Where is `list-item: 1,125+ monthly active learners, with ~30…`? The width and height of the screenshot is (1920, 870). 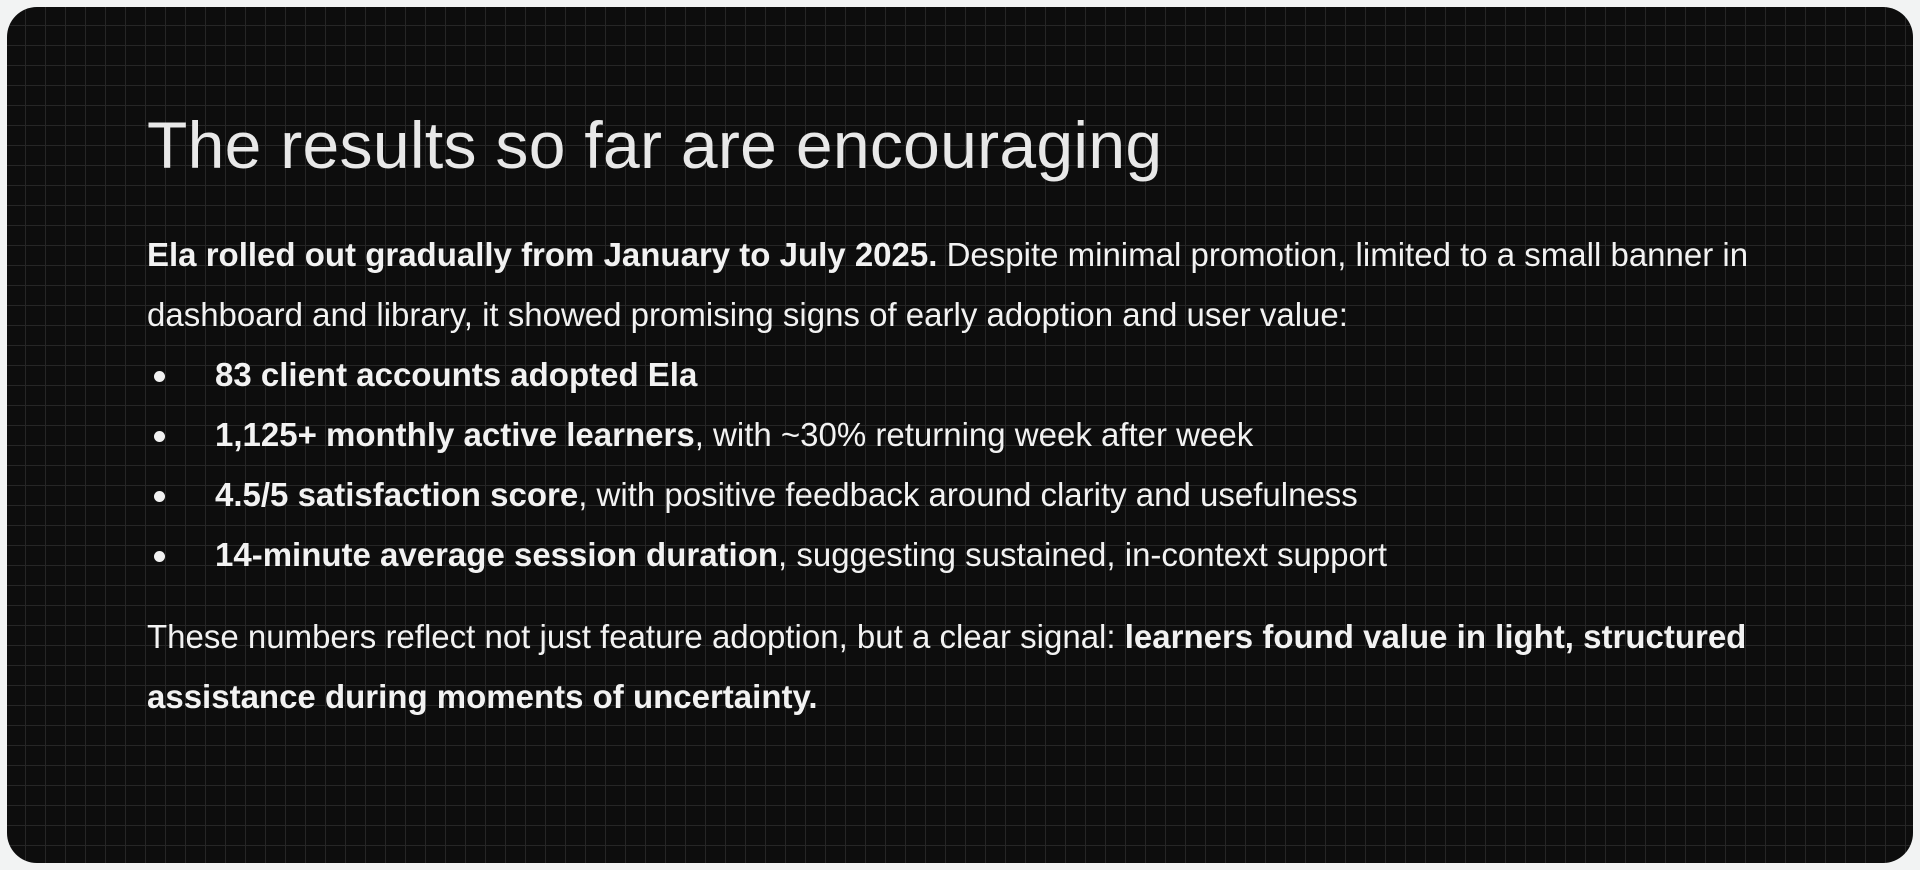
list-item: 1,125+ monthly active learners, with ~30… is located at coordinates (977, 435).